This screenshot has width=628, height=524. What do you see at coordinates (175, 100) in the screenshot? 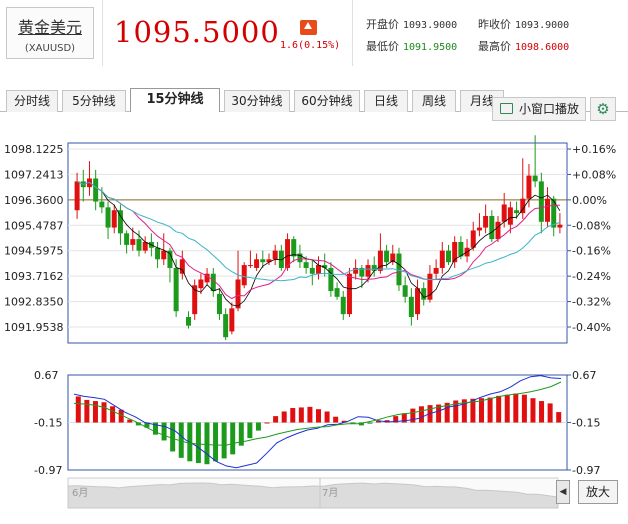
I see `tab-15min: 15分钟线` at bounding box center [175, 100].